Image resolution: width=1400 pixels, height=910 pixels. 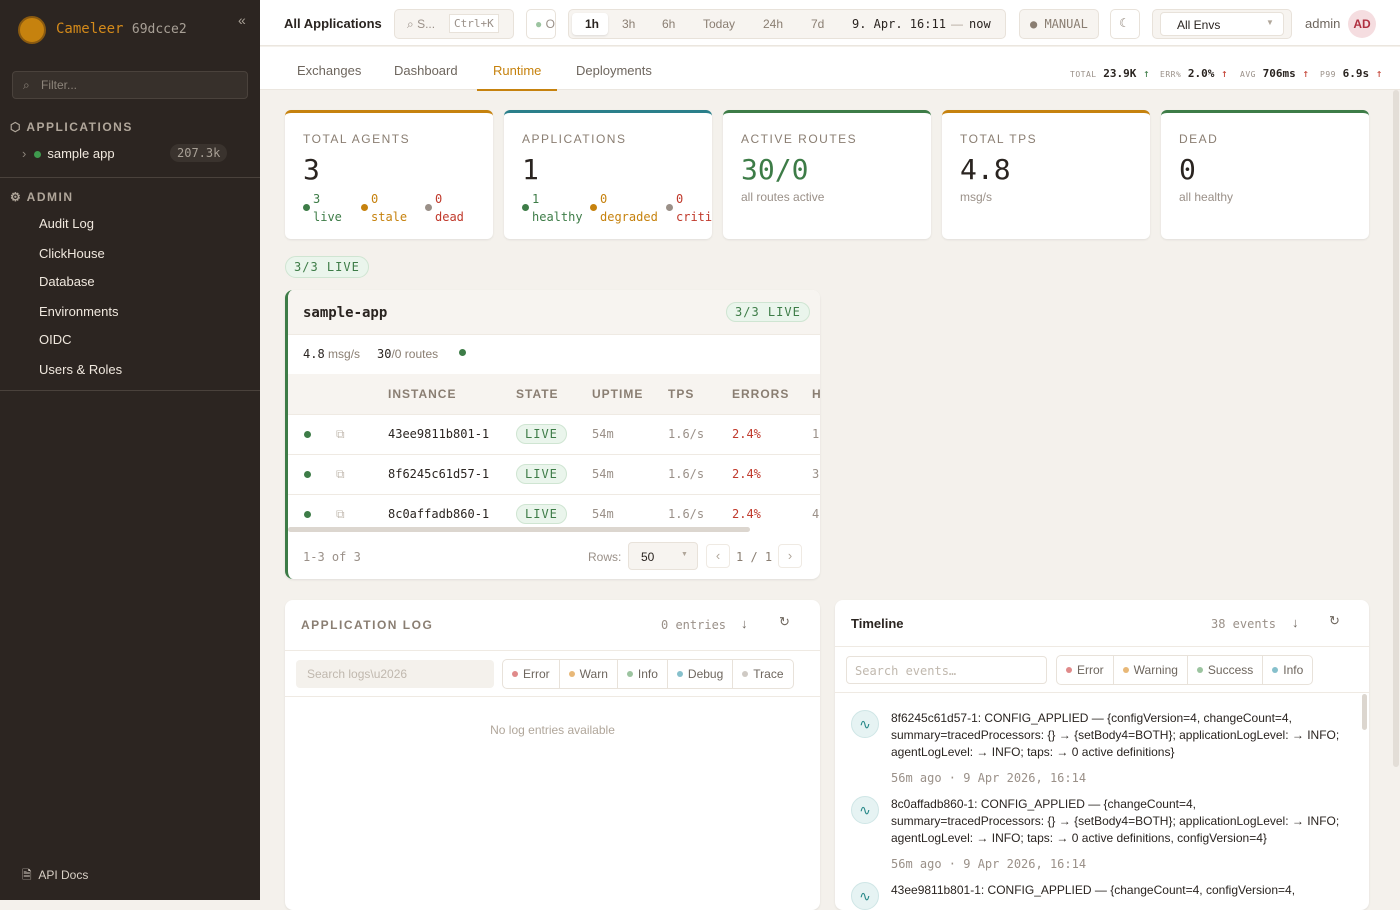 I want to click on h-value: 1, so click(x=816, y=433).